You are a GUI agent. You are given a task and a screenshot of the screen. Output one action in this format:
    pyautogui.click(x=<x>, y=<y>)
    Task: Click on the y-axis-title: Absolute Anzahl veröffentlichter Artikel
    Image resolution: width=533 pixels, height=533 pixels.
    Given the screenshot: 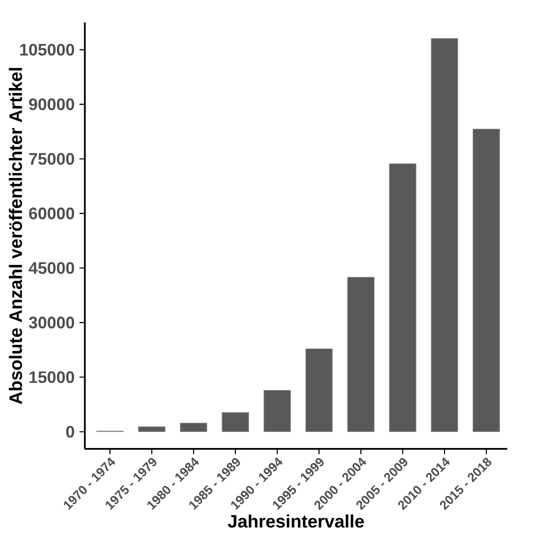 What is the action you would take?
    pyautogui.click(x=15, y=236)
    